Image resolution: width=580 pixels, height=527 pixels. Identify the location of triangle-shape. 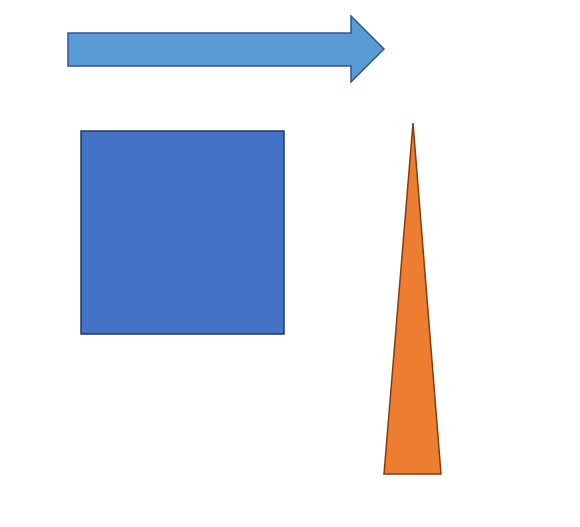
(412, 298).